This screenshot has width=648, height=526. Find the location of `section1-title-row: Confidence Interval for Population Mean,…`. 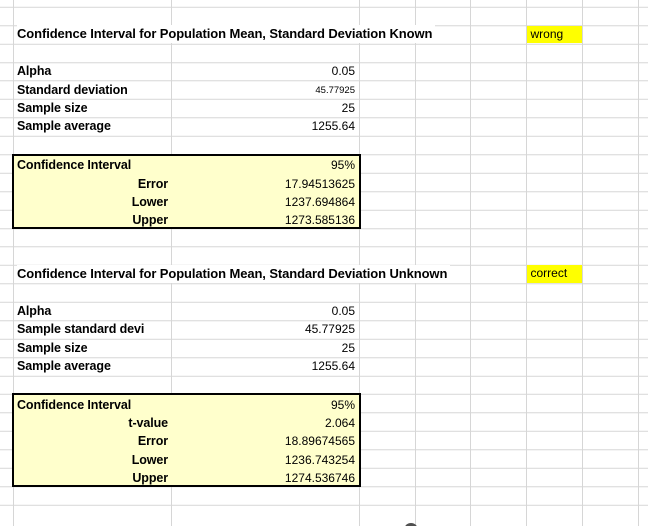

section1-title-row: Confidence Interval for Population Mean,… is located at coordinates (324, 34).